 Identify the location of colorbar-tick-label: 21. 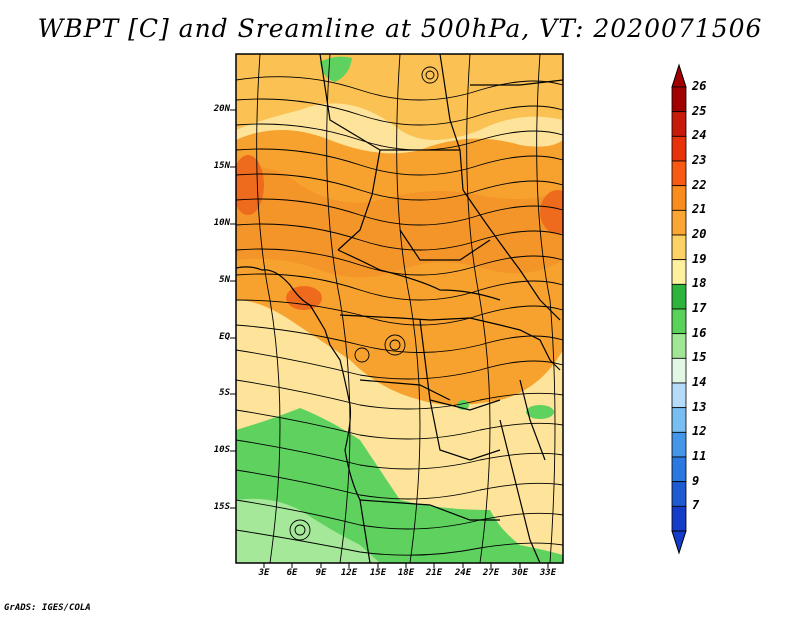
(699, 209).